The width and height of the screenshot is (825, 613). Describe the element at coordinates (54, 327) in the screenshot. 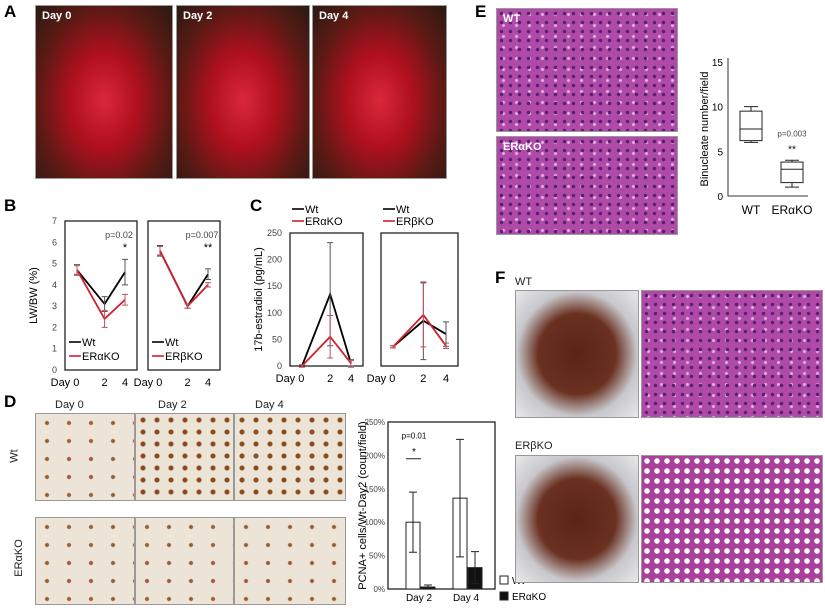

I see `y-tick-label: 2` at that location.